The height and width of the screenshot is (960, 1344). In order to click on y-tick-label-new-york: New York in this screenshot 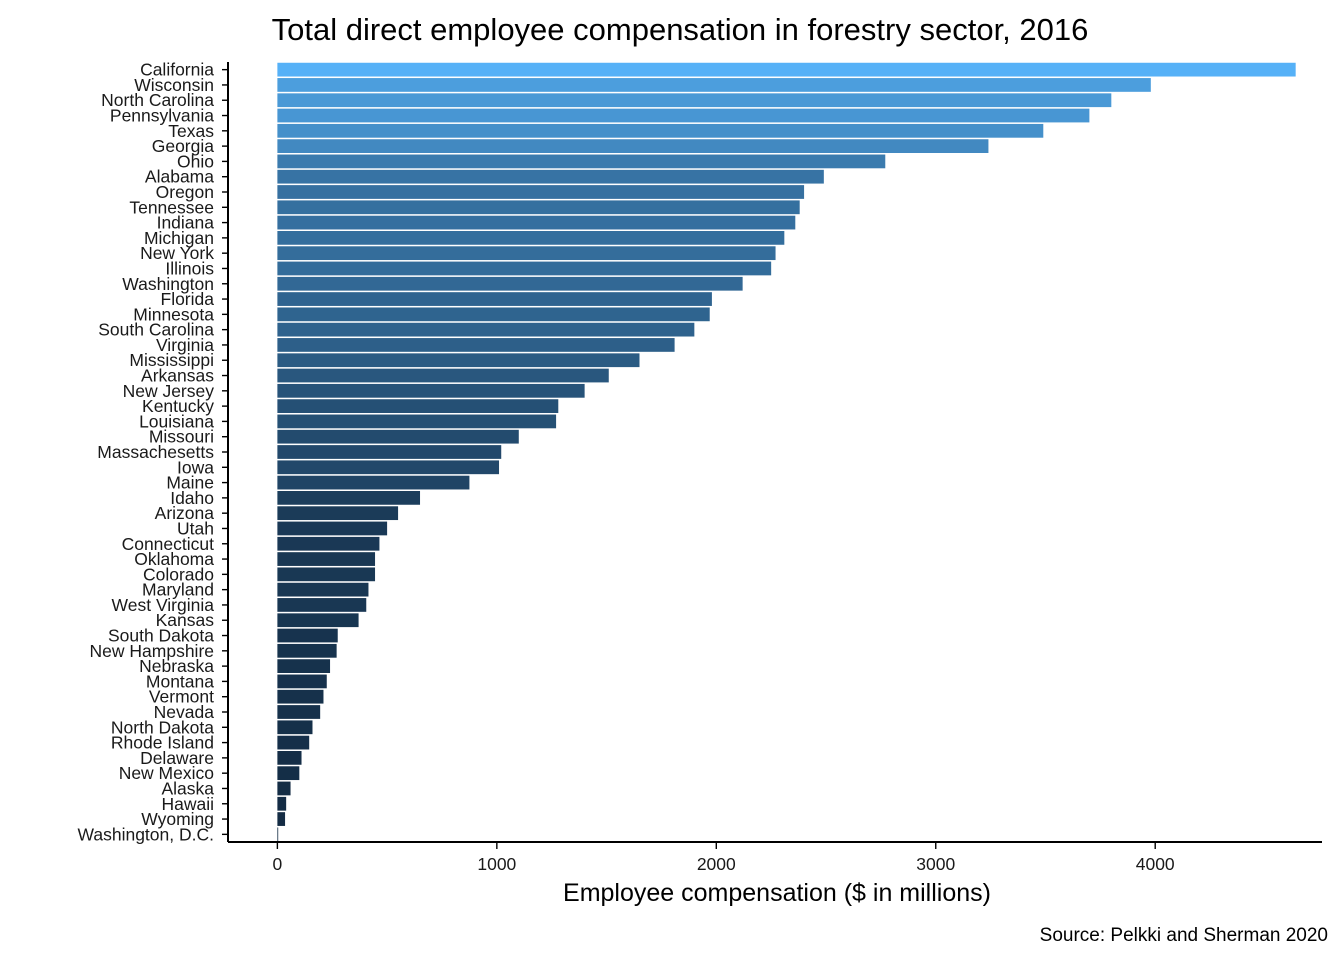, I will do `click(177, 253)`.